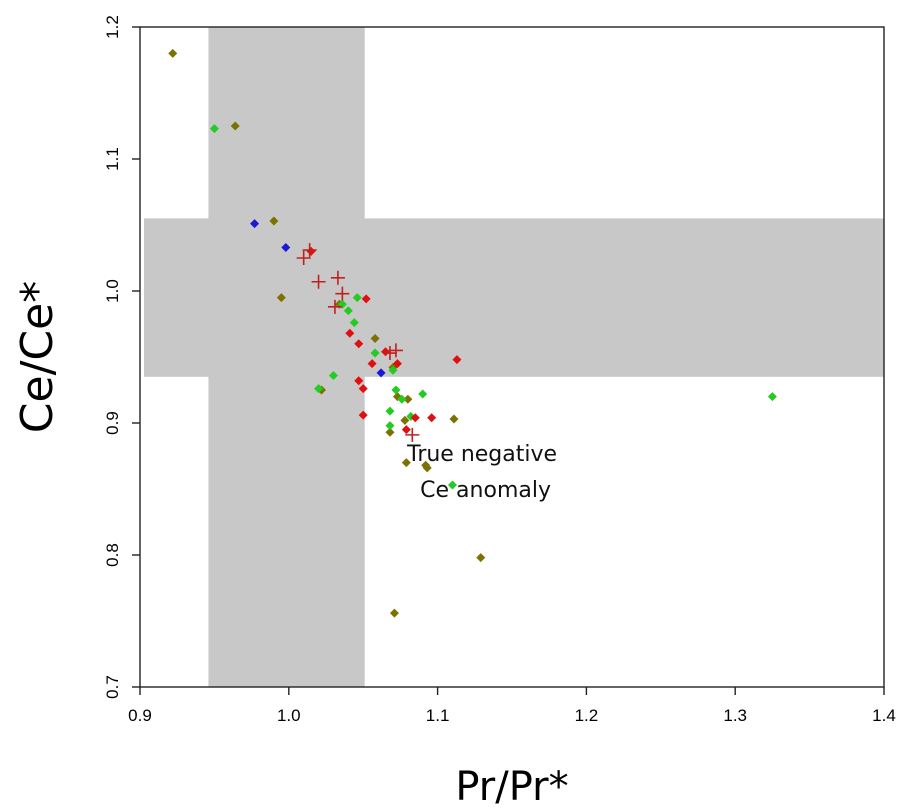  Describe the element at coordinates (485, 472) in the screenshot. I see `annotation-text: True negative Ce anomaly` at that location.